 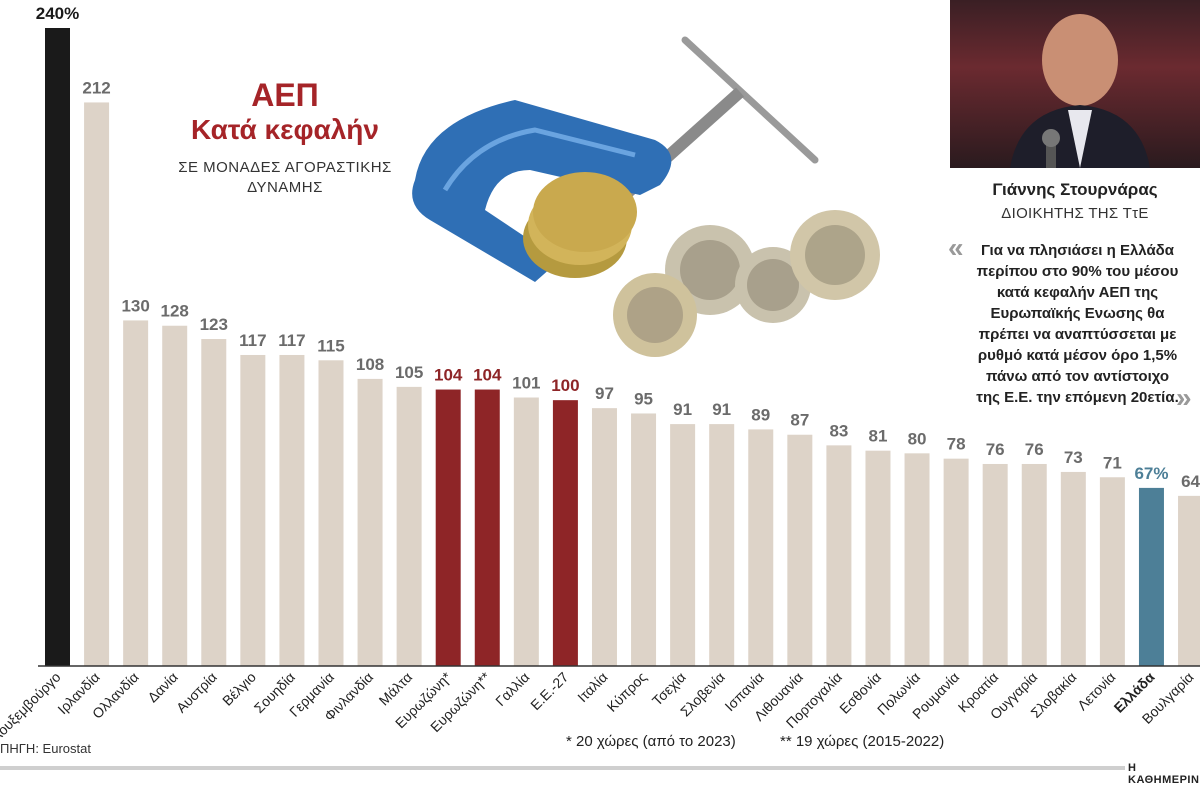 I want to click on value-label-6: 117, so click(x=291, y=340).